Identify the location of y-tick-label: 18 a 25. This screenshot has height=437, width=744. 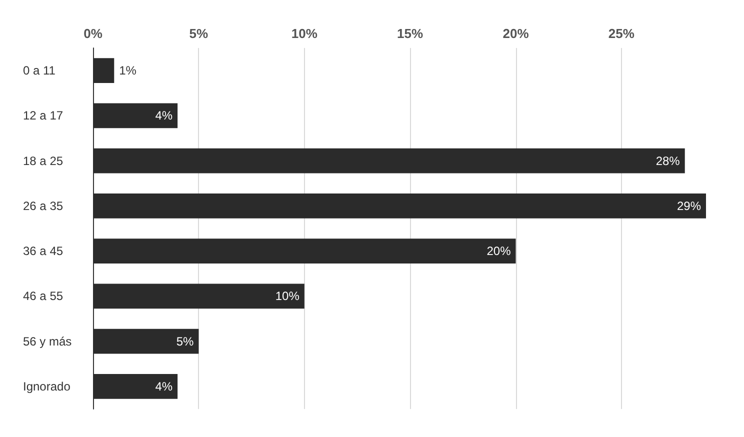
(43, 161).